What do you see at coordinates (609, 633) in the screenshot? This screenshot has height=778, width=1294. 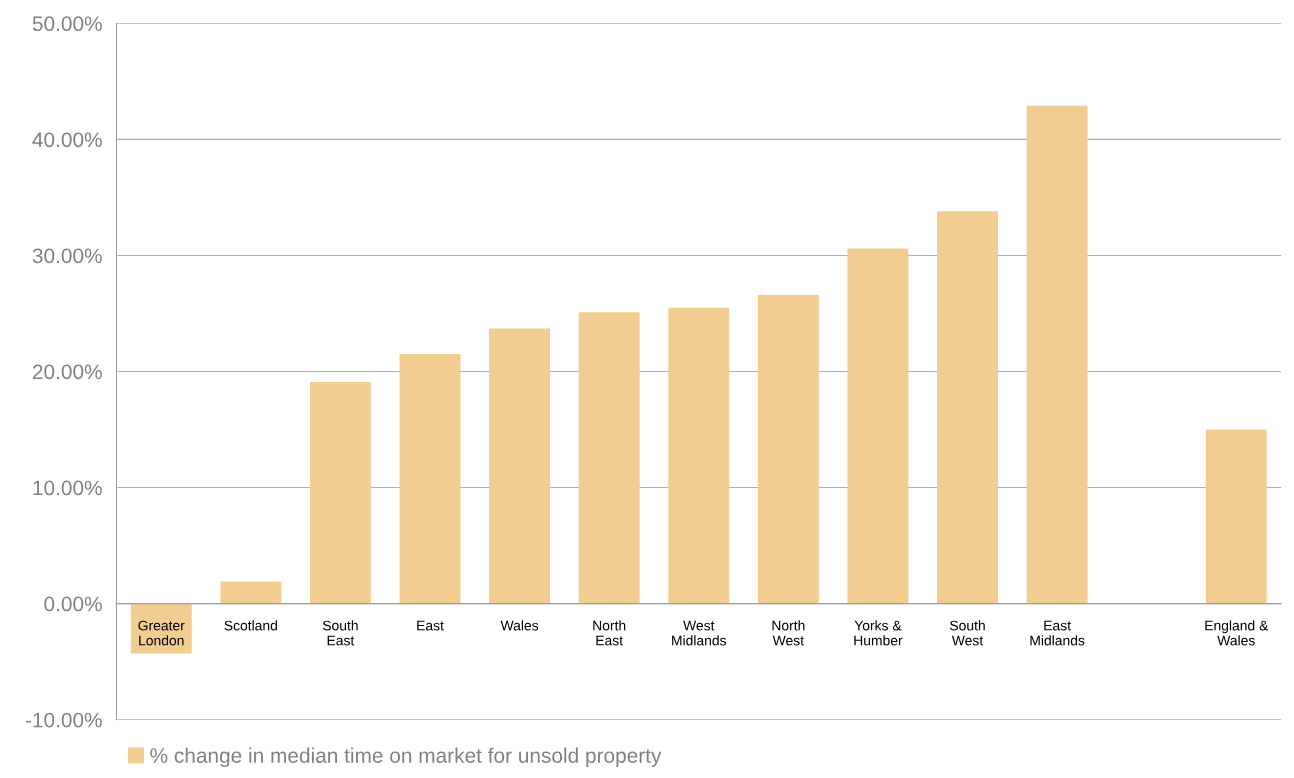 I see `x-tick-label: North East` at bounding box center [609, 633].